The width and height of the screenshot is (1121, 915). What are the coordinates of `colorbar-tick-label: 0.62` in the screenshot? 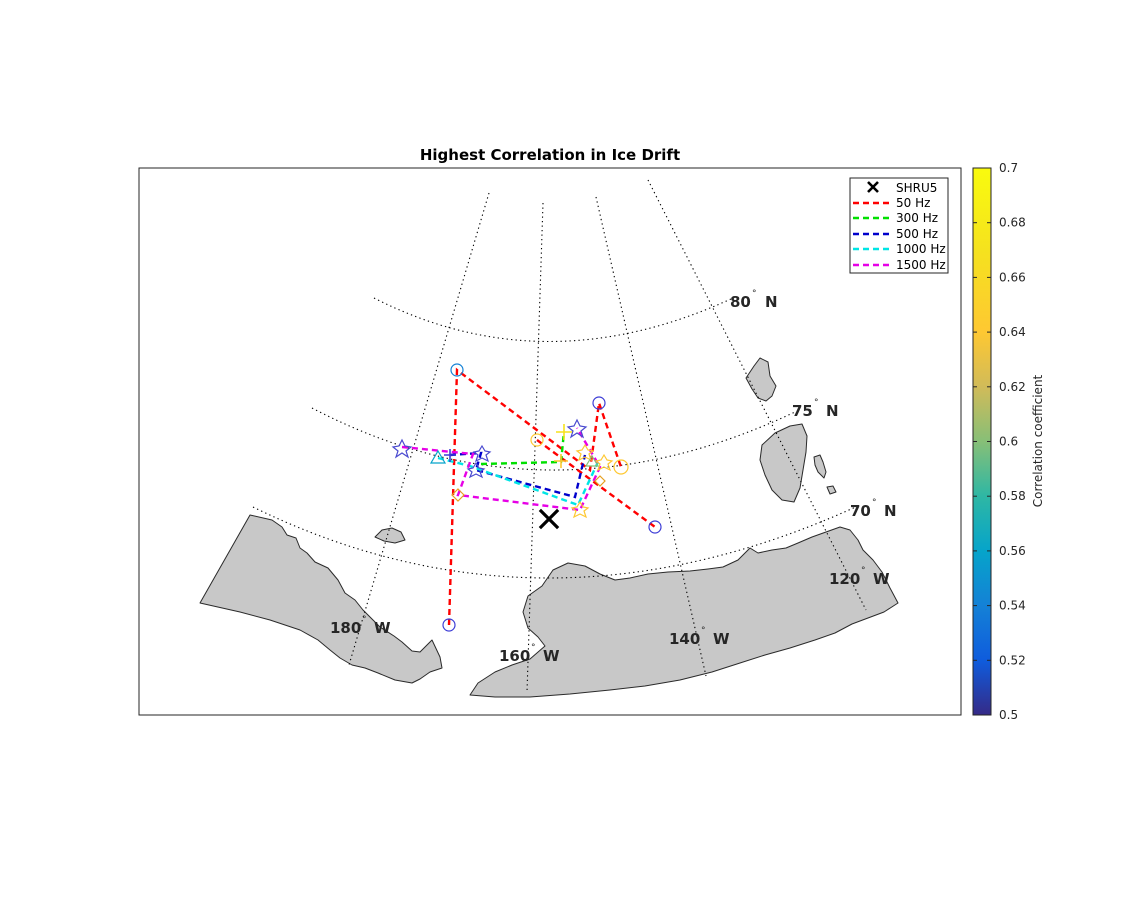 It's located at (1012, 387).